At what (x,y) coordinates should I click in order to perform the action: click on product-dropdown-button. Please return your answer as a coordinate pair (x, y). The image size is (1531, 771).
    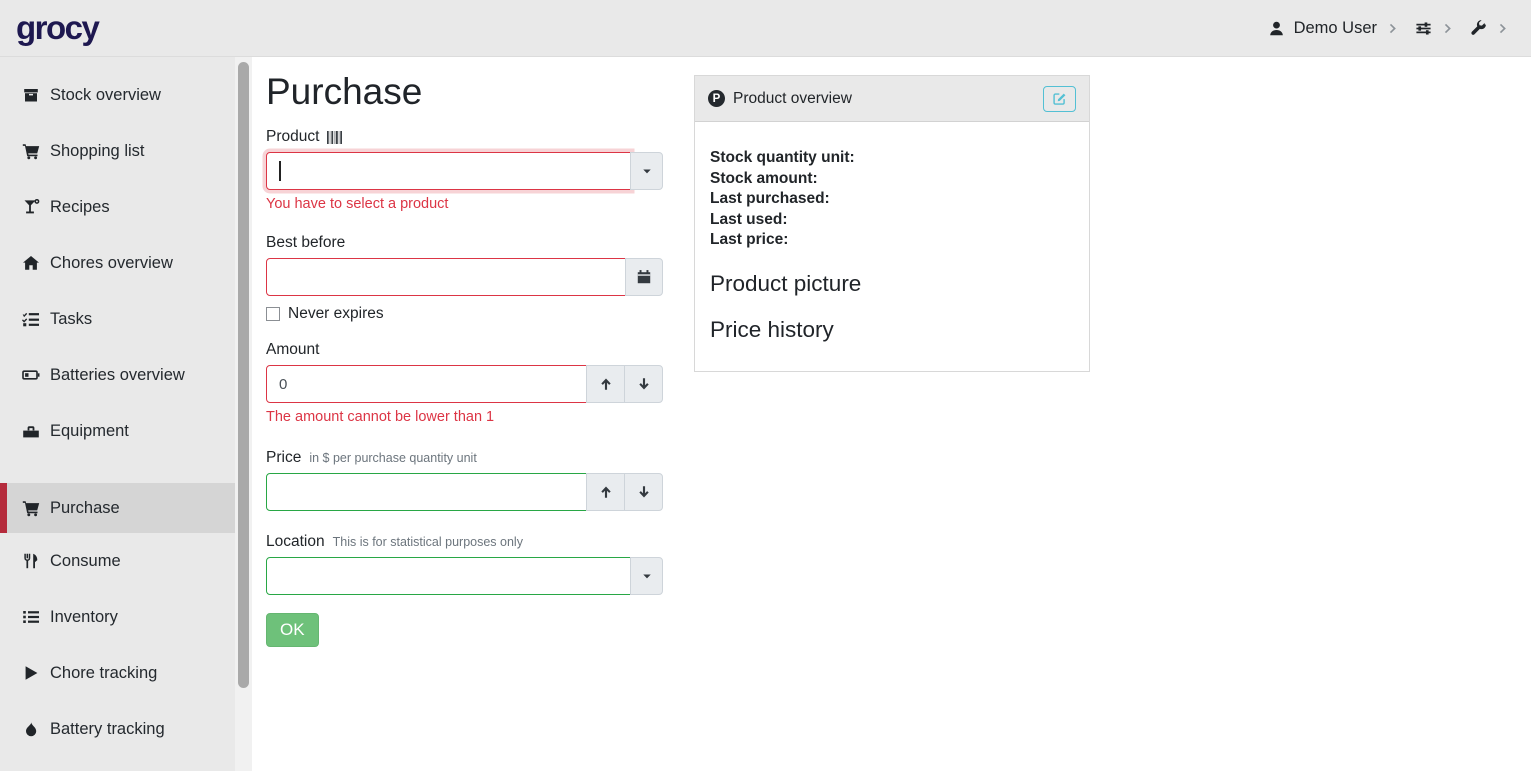
    Looking at the image, I should click on (646, 171).